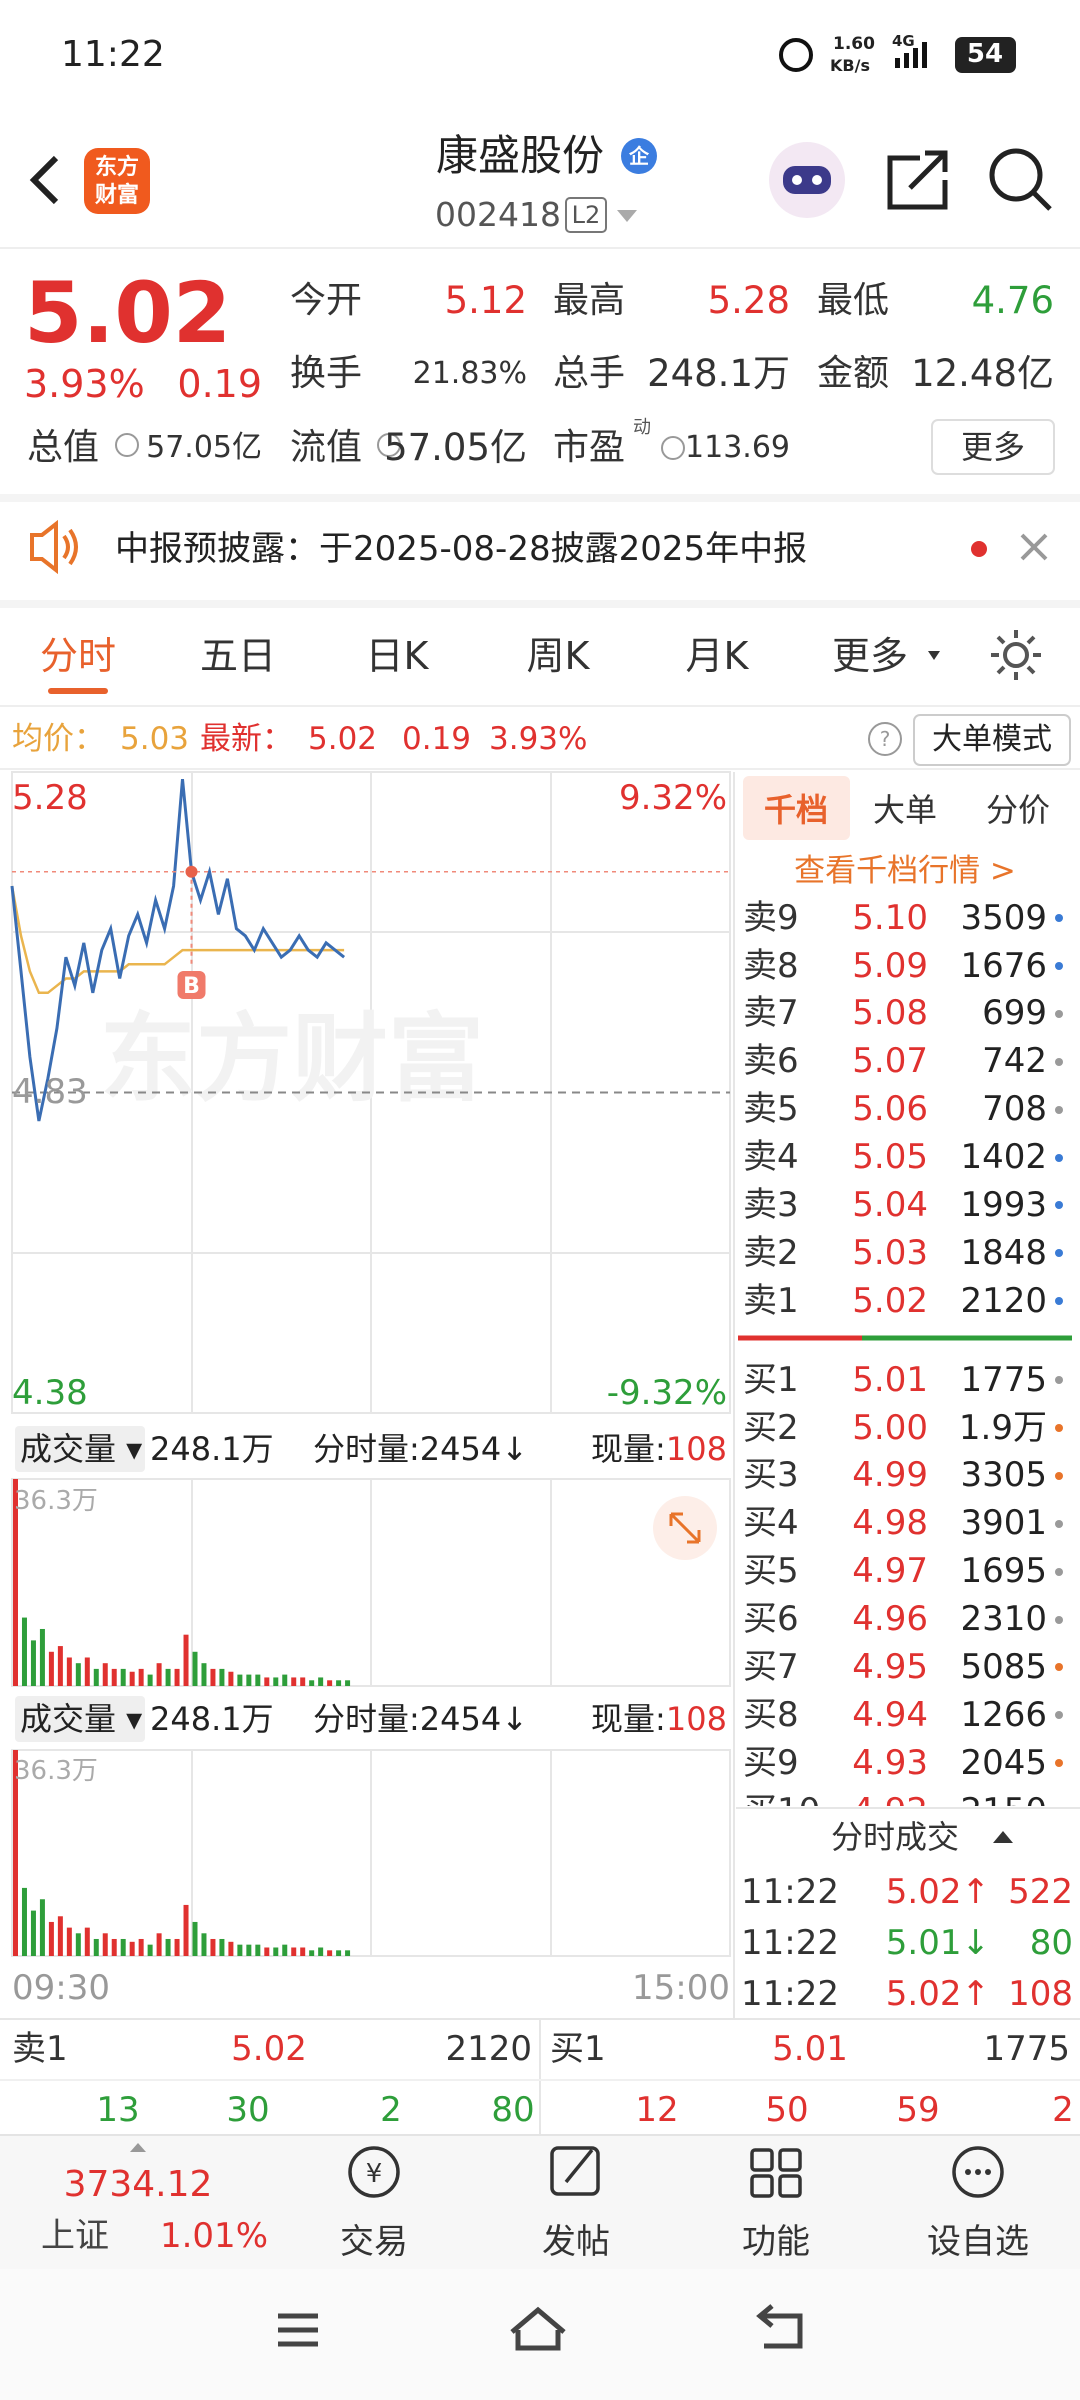 Image resolution: width=1080 pixels, height=2400 pixels. I want to click on trade-icon, so click(374, 2172).